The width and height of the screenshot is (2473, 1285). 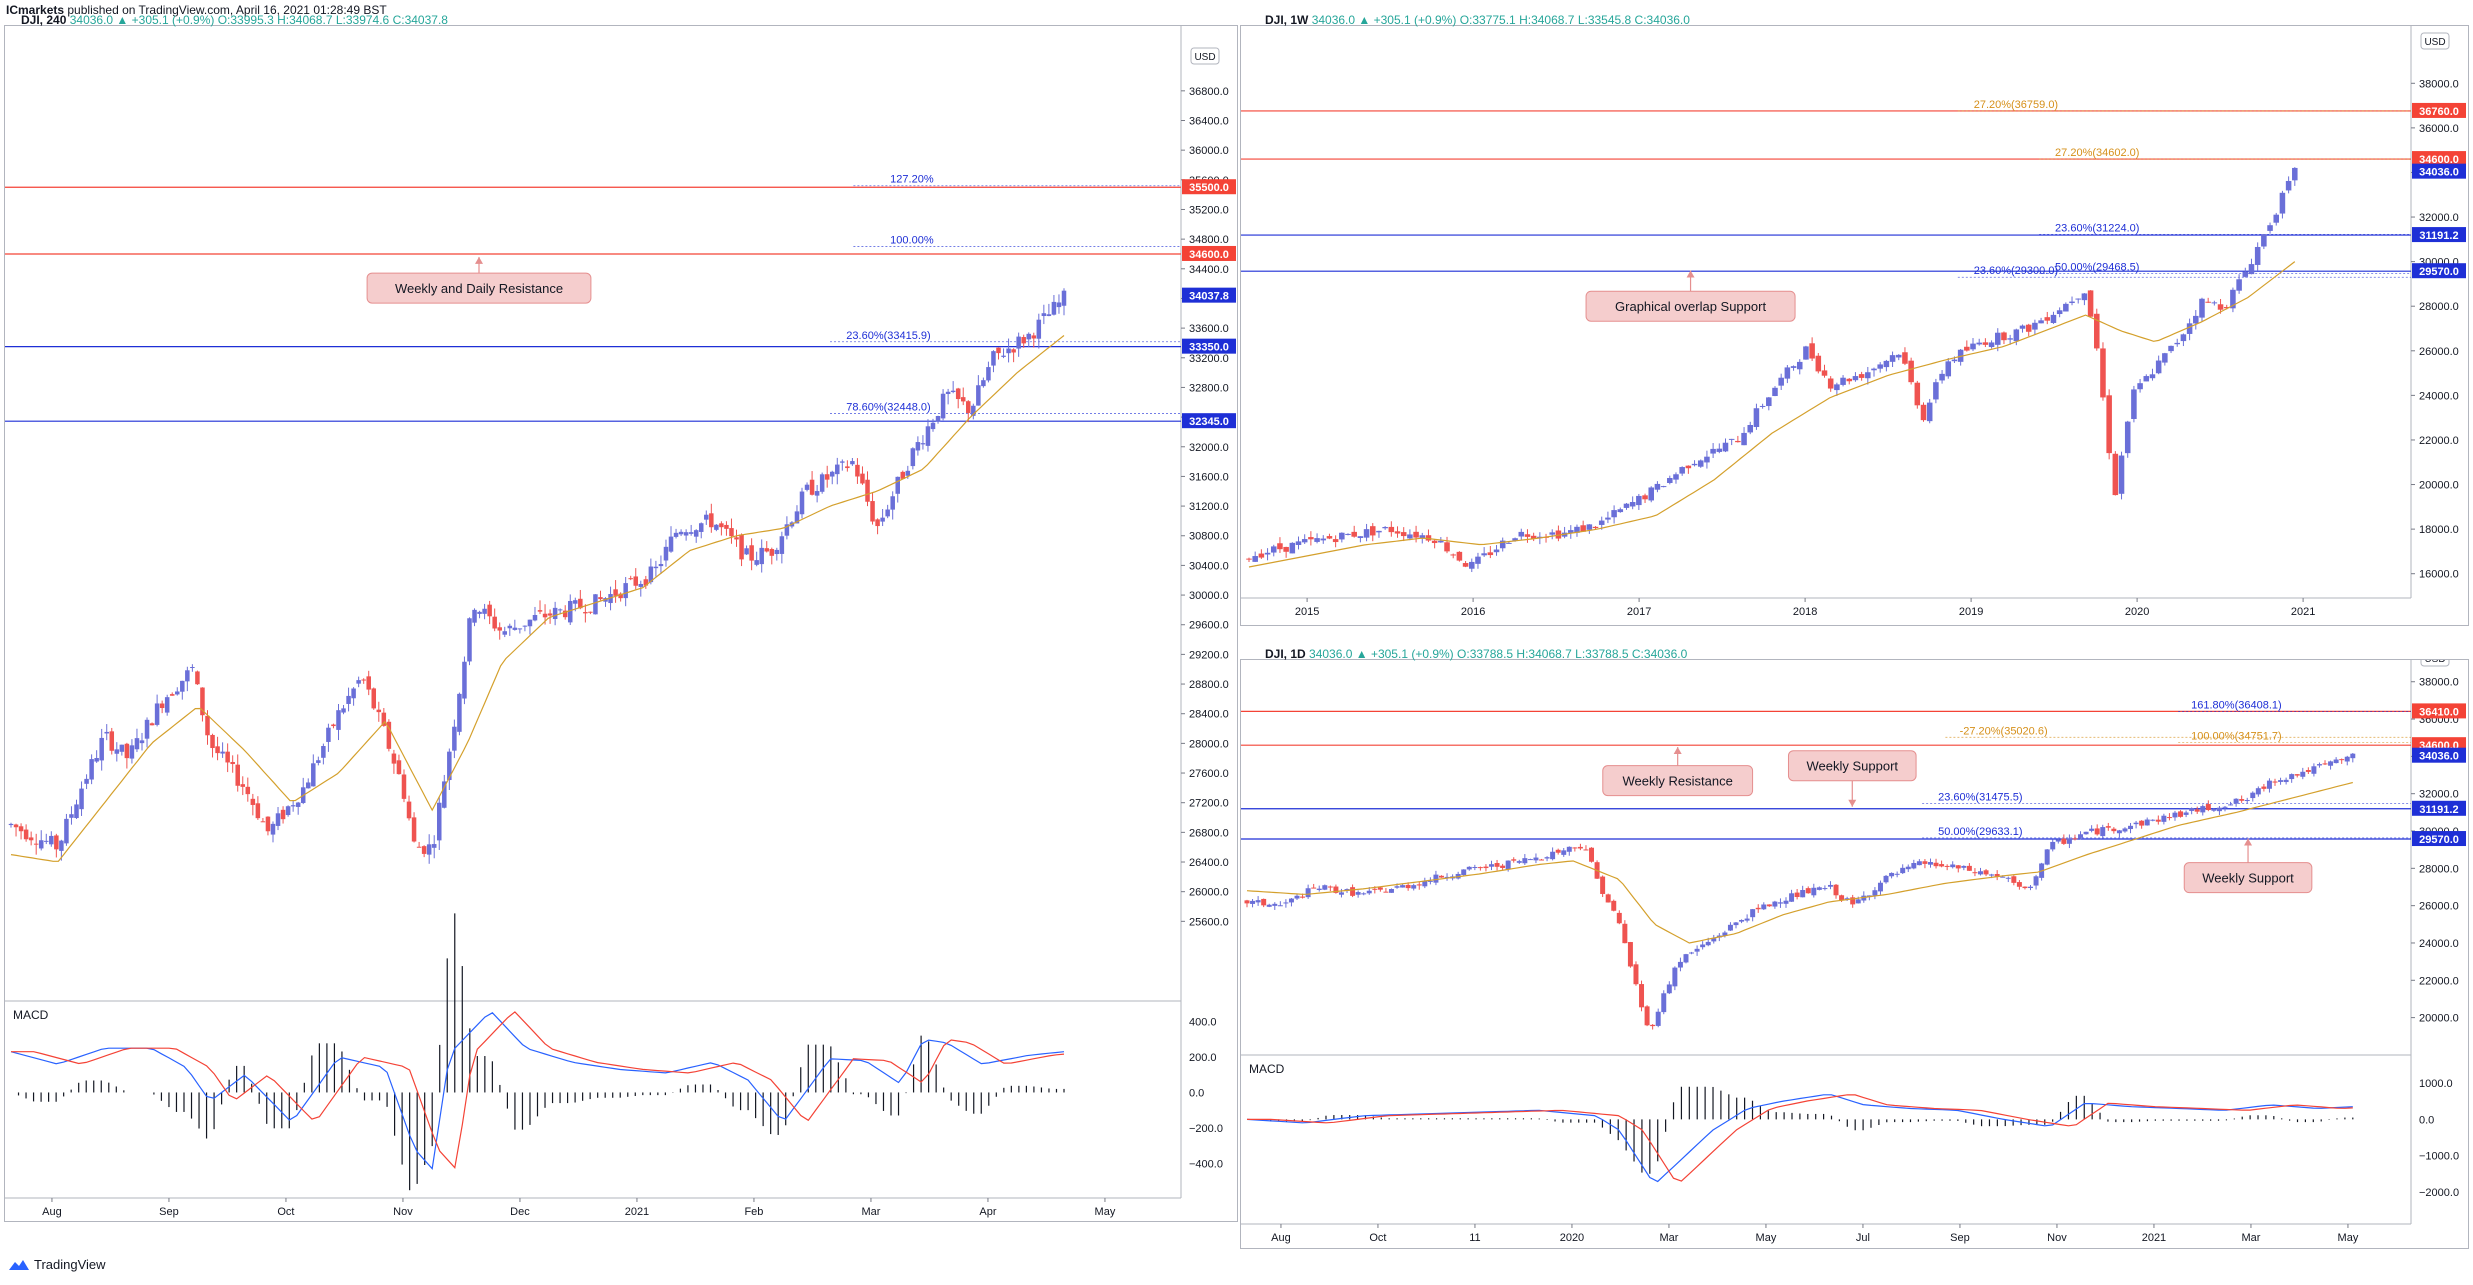 I want to click on y-tick-label: 32000.0, so click(x=1209, y=448).